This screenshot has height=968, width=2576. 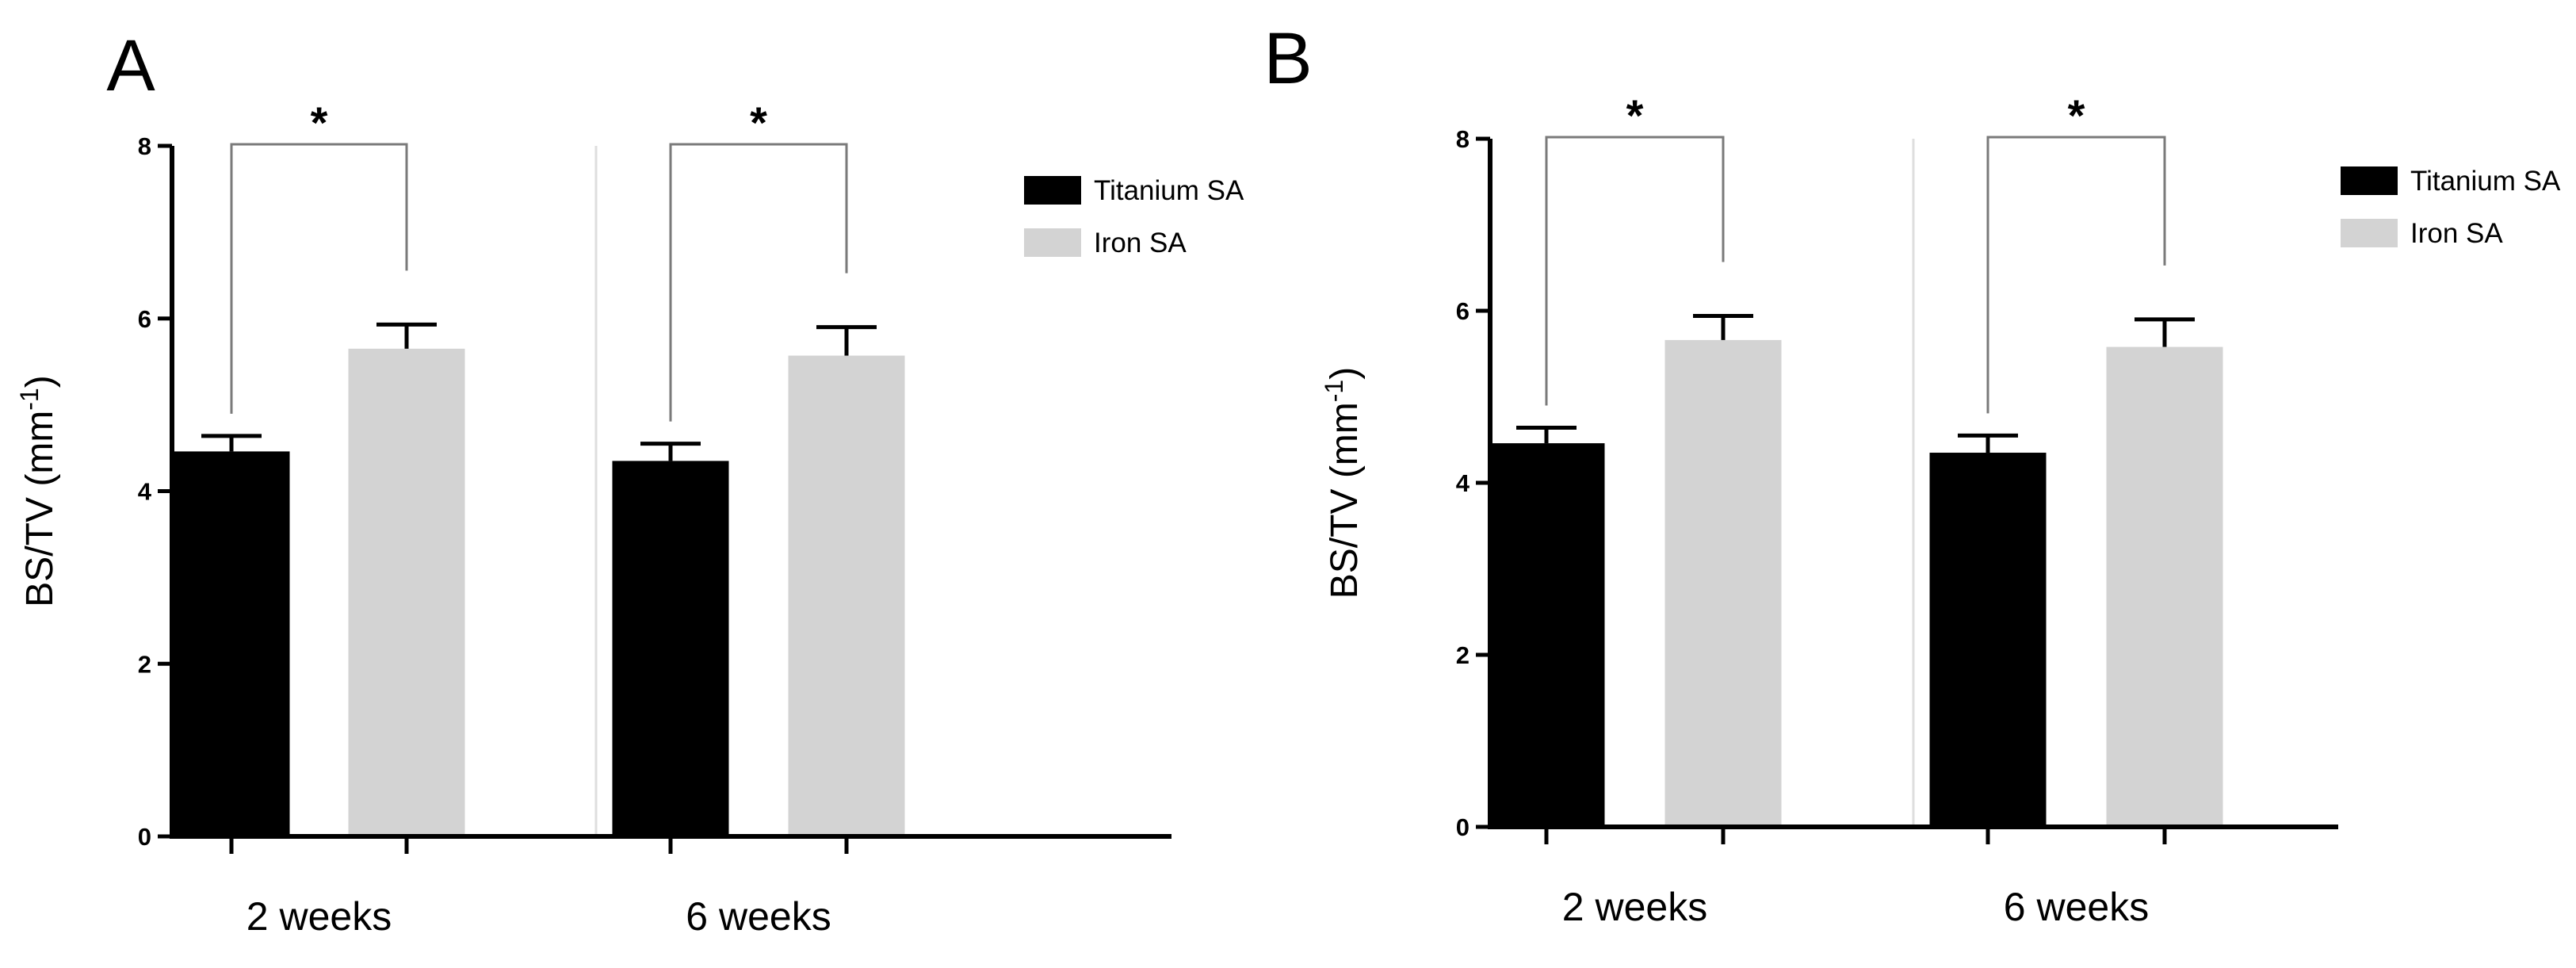 I want to click on panel-label: A, so click(x=130, y=65).